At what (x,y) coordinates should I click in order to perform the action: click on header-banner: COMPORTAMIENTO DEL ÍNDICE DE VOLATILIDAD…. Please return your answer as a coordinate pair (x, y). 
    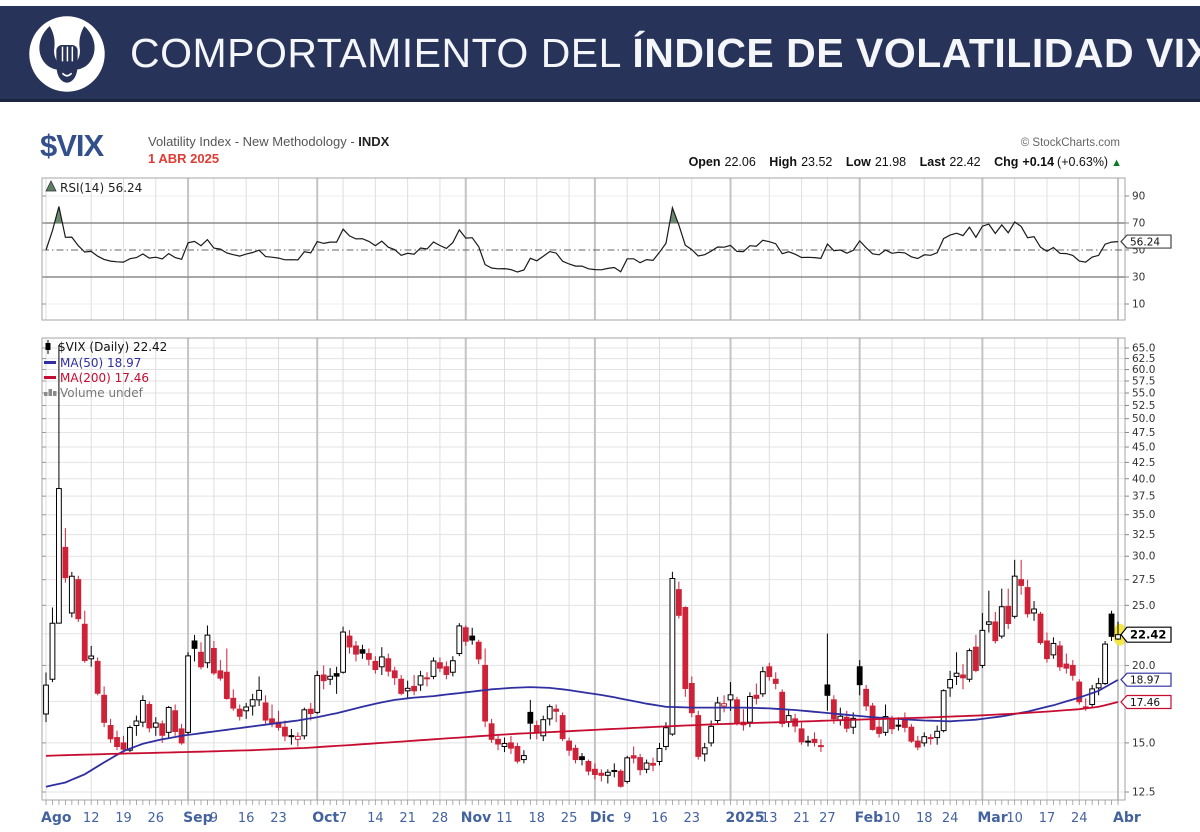
    Looking at the image, I should click on (600, 54).